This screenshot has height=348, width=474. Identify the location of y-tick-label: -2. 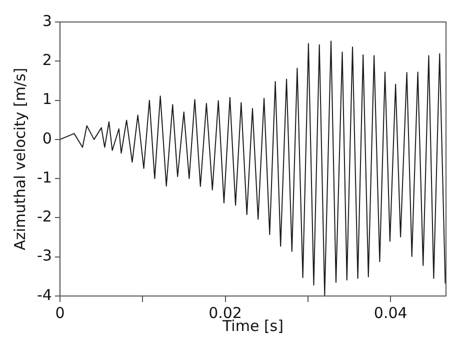
(44, 217).